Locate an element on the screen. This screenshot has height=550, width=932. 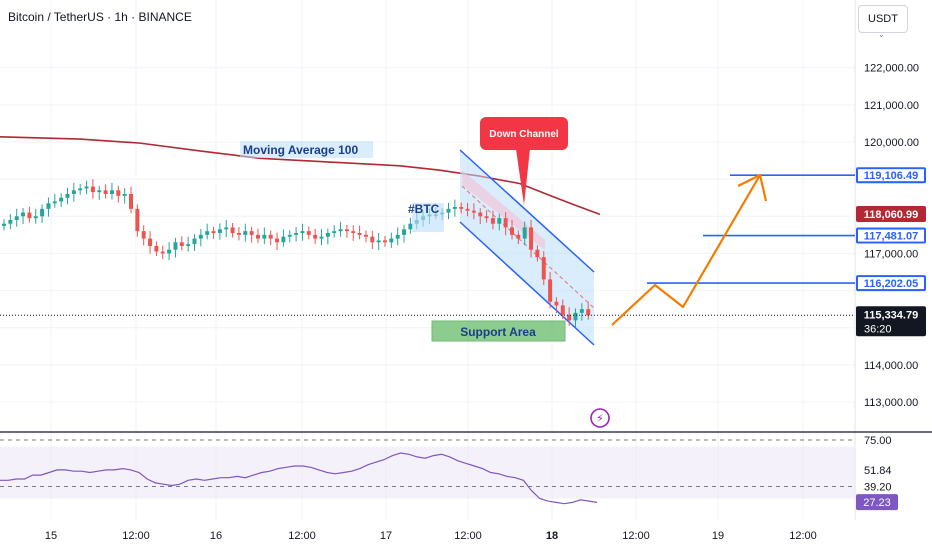
rsi-level-label: 39.20 is located at coordinates (878, 488).